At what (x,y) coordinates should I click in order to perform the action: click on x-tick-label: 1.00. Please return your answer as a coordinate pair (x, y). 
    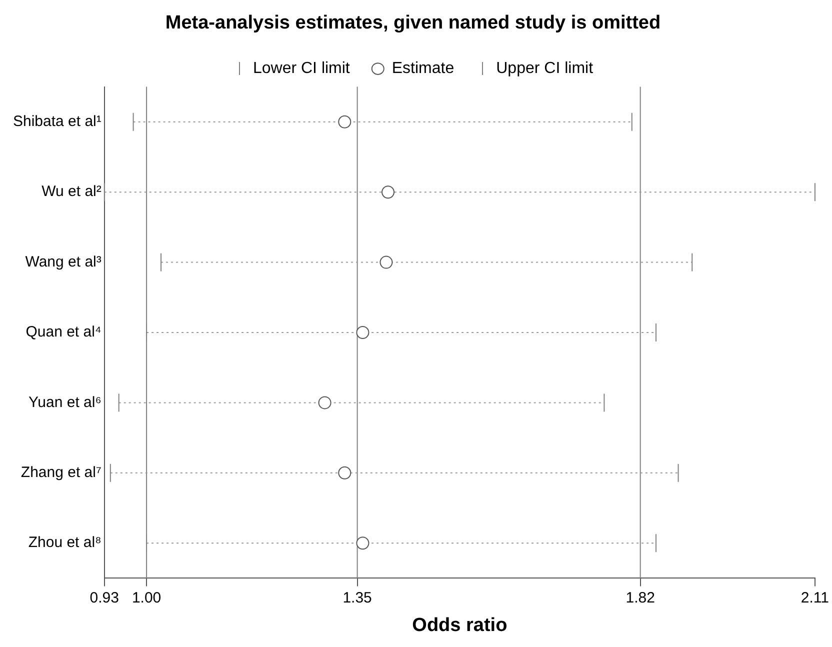
    Looking at the image, I should click on (147, 597).